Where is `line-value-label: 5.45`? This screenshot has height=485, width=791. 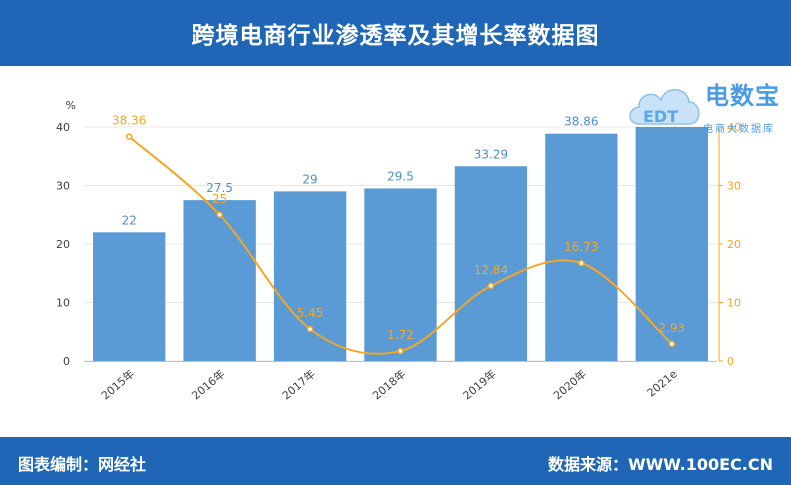
line-value-label: 5.45 is located at coordinates (310, 313).